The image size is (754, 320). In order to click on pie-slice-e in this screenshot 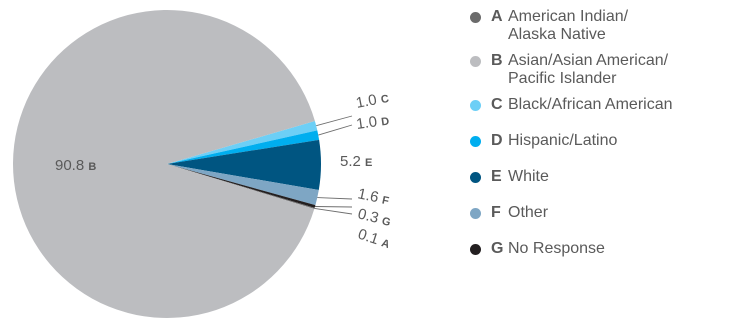, I will do `click(244, 164)`.